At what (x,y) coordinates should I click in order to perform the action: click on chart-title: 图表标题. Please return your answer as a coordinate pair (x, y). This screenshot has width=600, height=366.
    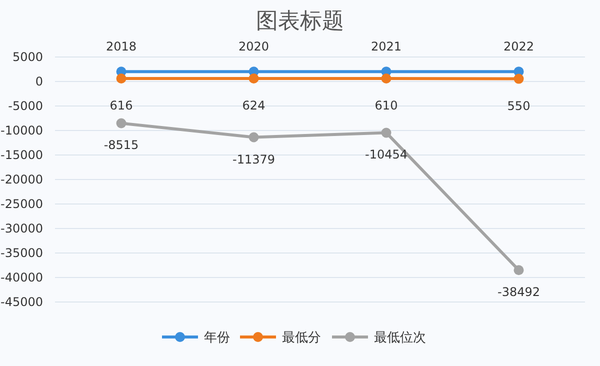
    Looking at the image, I should click on (300, 21).